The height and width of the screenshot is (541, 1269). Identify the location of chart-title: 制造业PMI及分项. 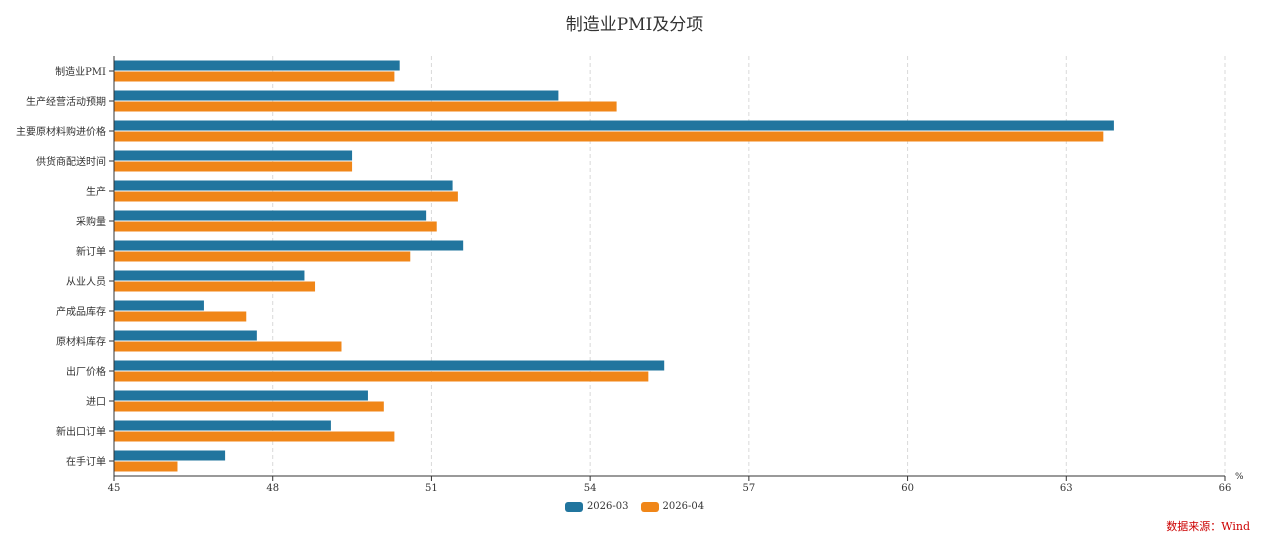
(634, 25).